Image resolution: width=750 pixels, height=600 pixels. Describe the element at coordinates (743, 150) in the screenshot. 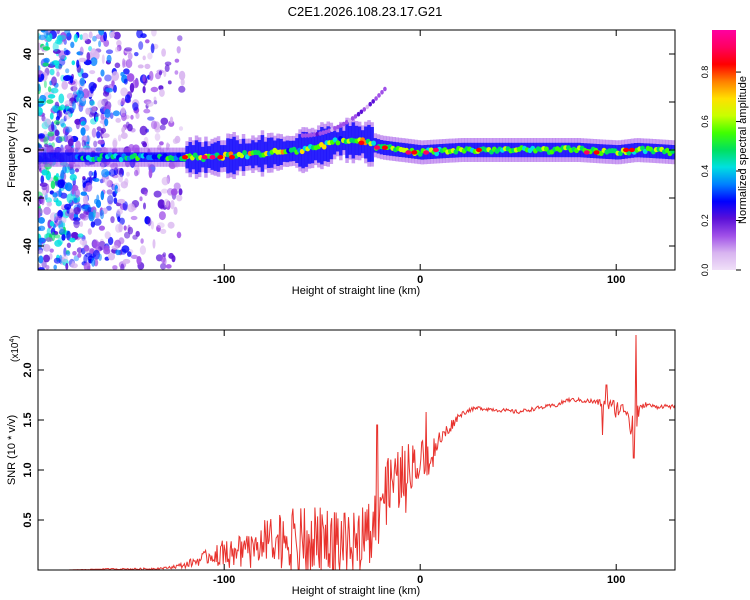

I see `colorbar-label: Normalized spectral amplitude` at that location.